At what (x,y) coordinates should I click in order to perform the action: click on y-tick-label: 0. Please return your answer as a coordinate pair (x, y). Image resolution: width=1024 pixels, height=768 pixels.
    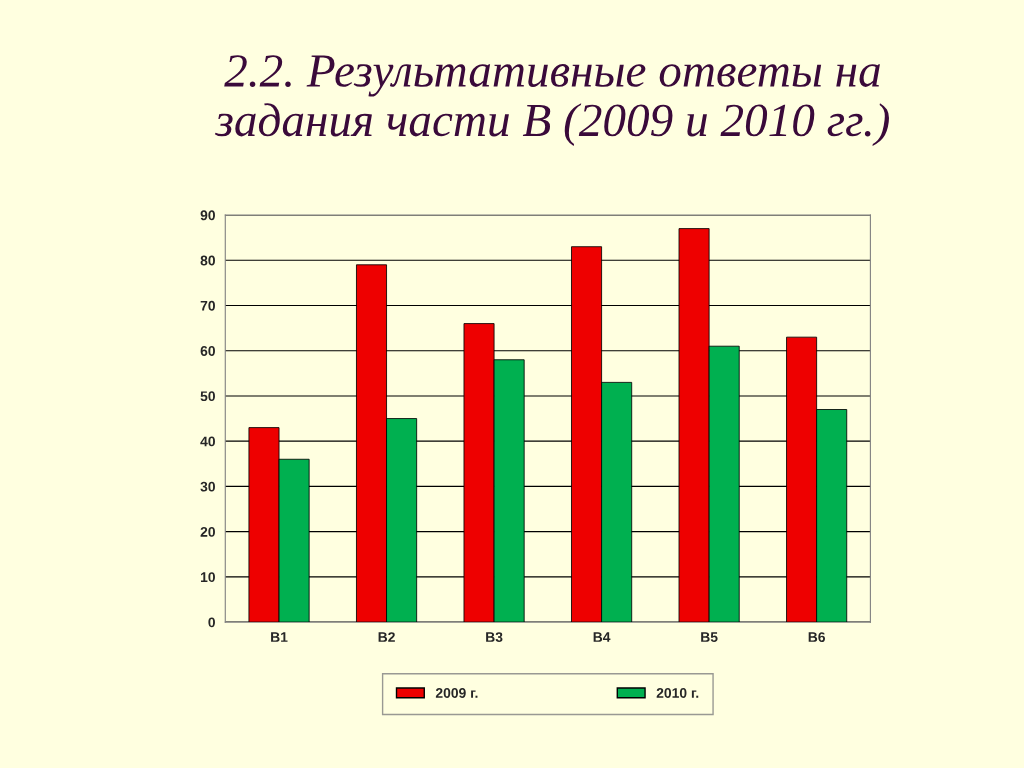
    Looking at the image, I should click on (211, 622).